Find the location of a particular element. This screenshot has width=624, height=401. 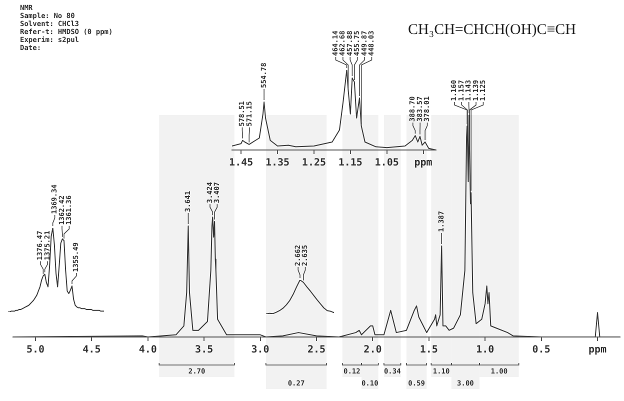

x-tick-label: 1.05 is located at coordinates (386, 163).